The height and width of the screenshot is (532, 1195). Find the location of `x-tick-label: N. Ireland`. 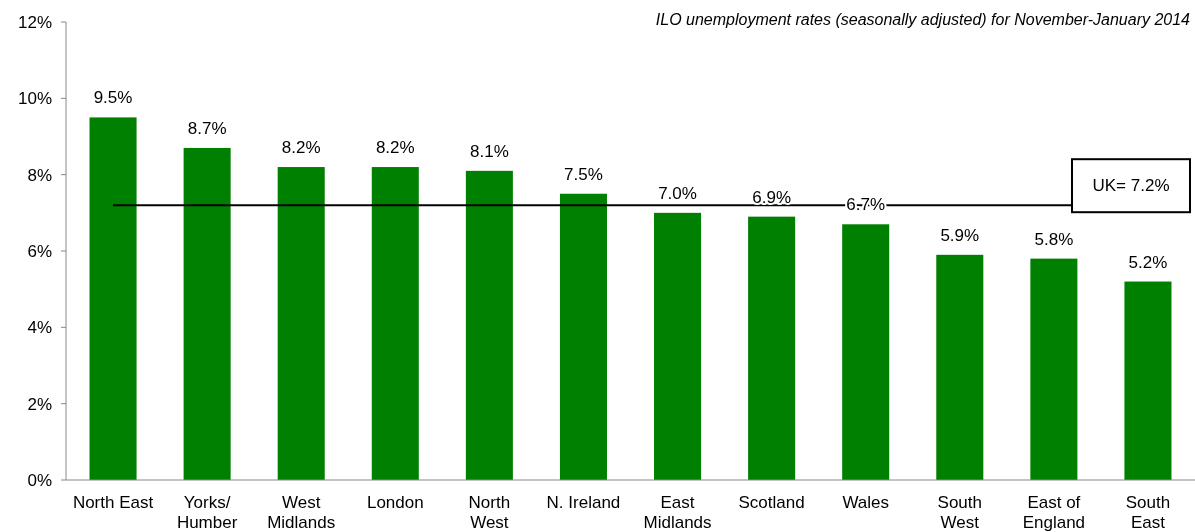

x-tick-label: N. Ireland is located at coordinates (583, 502).